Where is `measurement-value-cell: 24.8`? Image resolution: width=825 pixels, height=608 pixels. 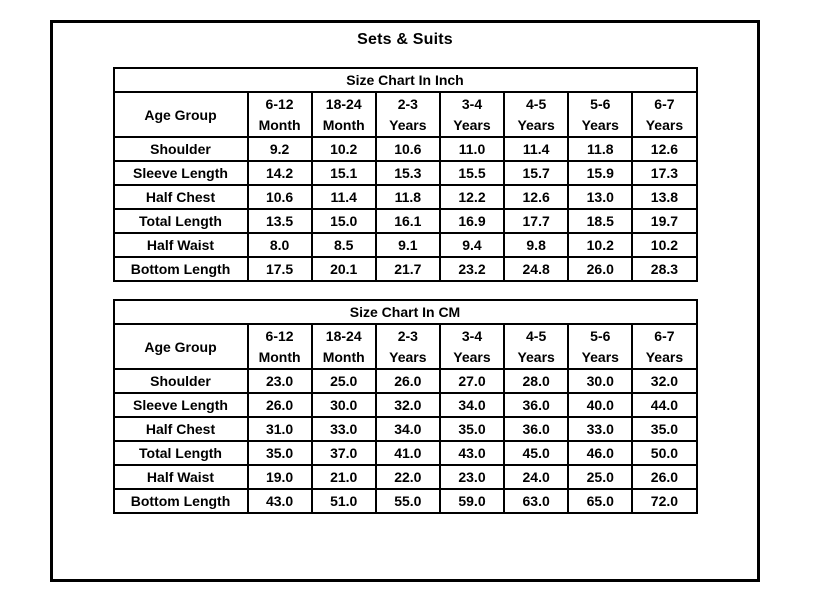
measurement-value-cell: 24.8 is located at coordinates (536, 269).